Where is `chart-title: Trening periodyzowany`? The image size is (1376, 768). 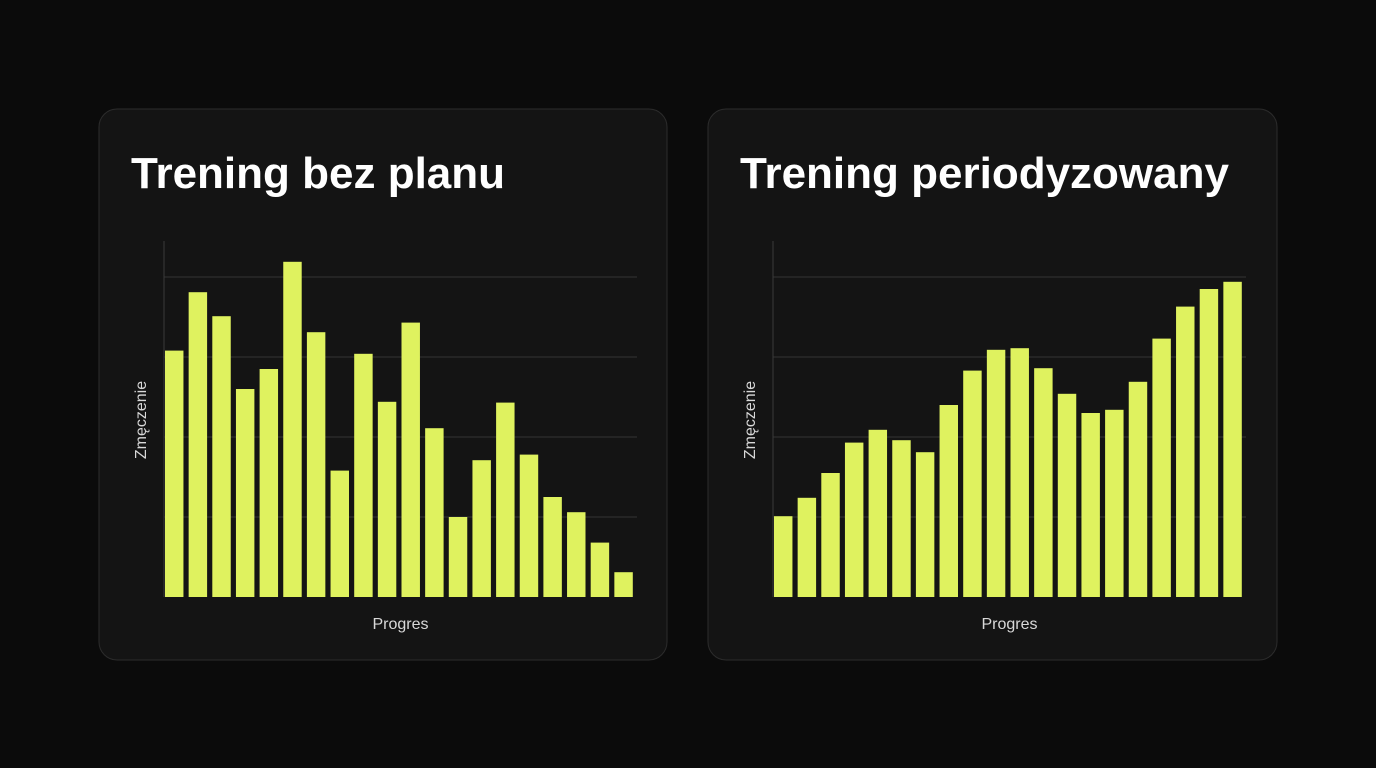
chart-title: Trening periodyzowany is located at coordinates (984, 173).